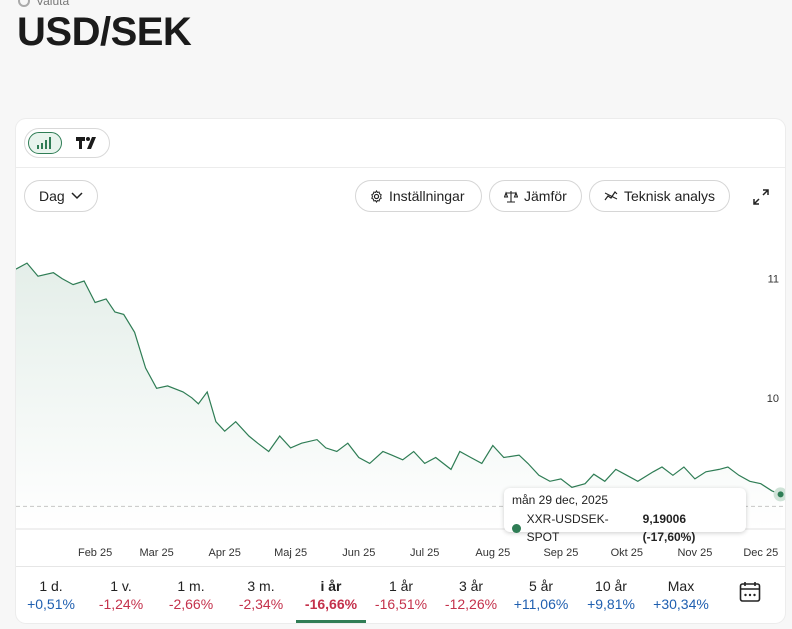 Image resolution: width=792 pixels, height=629 pixels. What do you see at coordinates (224, 553) in the screenshot?
I see `x-tick-label: Apr 25` at bounding box center [224, 553].